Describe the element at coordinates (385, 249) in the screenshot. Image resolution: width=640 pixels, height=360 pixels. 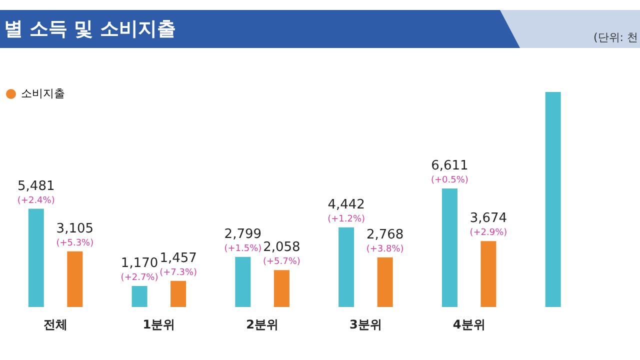
I see `annotation: (+3.8%)` at that location.